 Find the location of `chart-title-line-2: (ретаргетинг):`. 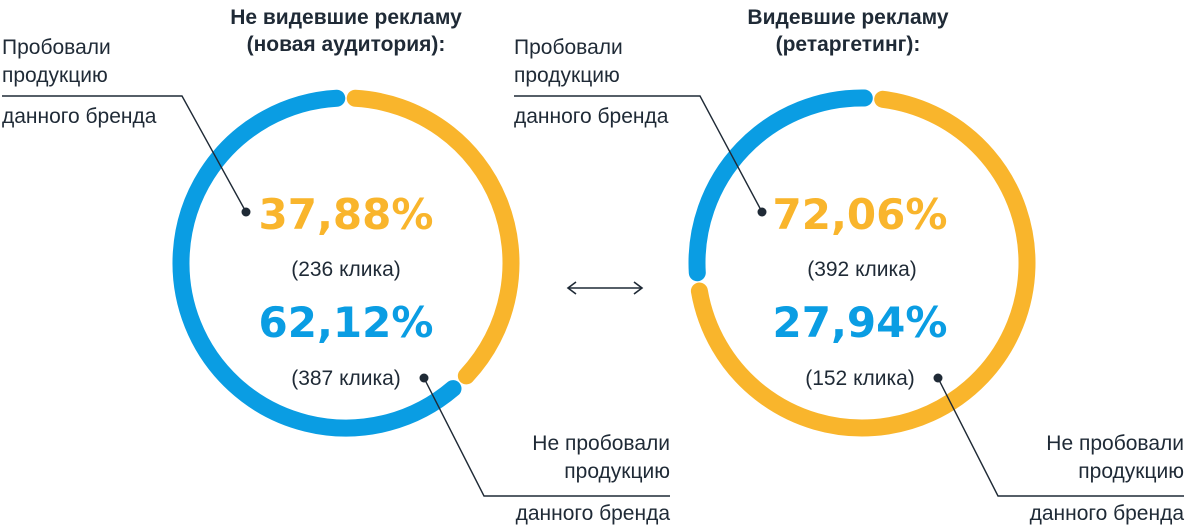

chart-title-line-2: (ретаргетинг): is located at coordinates (848, 44).